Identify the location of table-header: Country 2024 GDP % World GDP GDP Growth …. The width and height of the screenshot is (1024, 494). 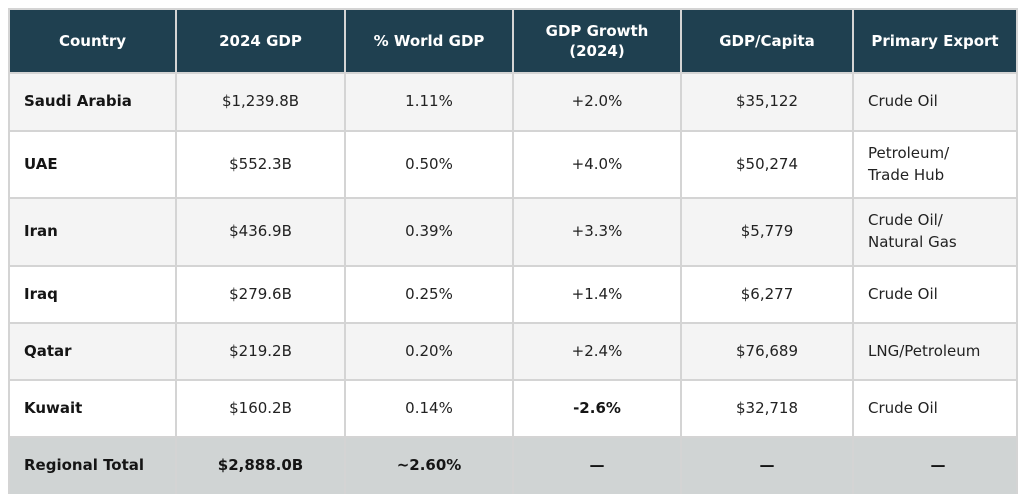
(513, 41).